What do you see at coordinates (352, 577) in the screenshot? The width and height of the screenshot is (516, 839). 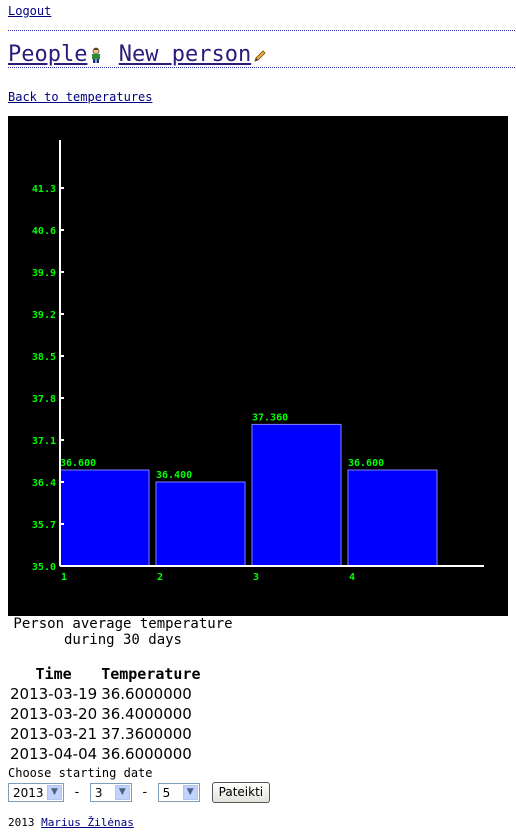 I see `x-tick-label: 4` at bounding box center [352, 577].